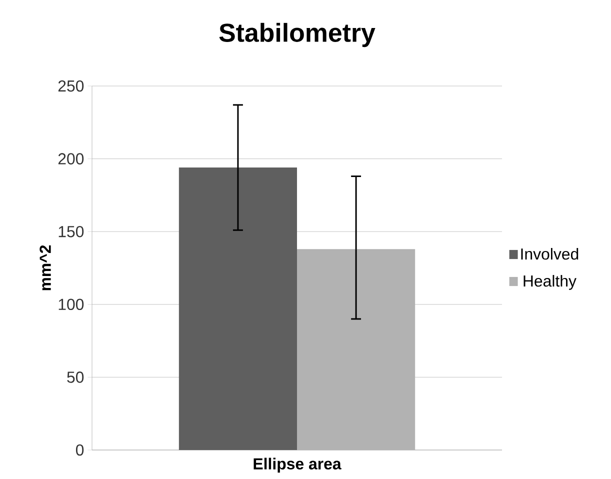 The height and width of the screenshot is (479, 611). What do you see at coordinates (298, 465) in the screenshot?
I see `x-tick-label: Ellipse area` at bounding box center [298, 465].